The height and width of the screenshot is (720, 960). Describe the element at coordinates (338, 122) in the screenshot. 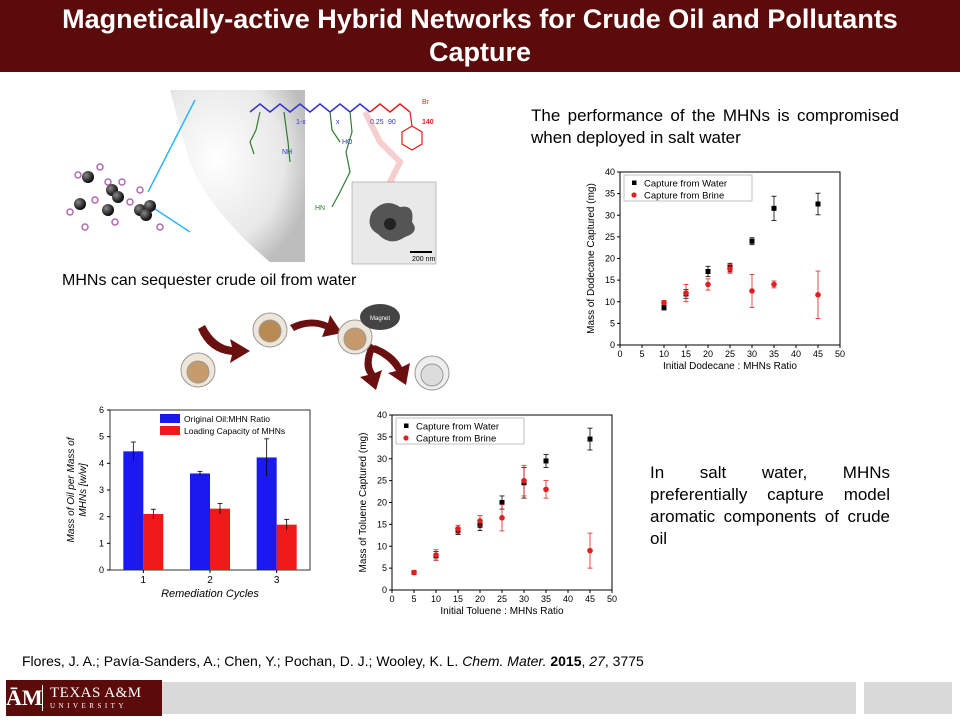

I see `polymer-label-x: x` at that location.